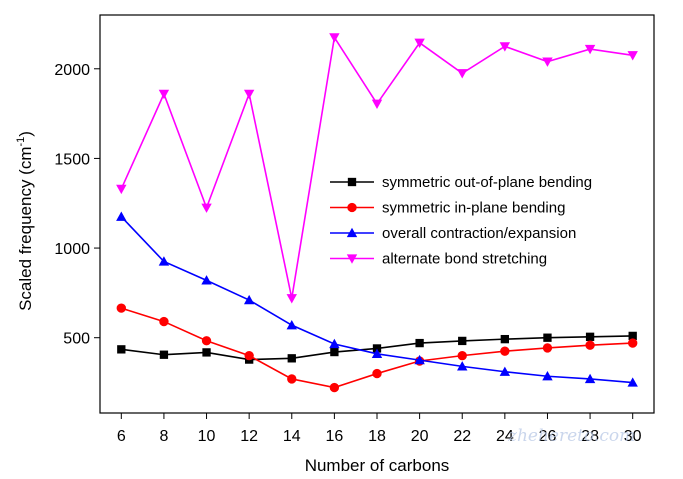  I want to click on y-tick-label: 2000, so click(72, 70).